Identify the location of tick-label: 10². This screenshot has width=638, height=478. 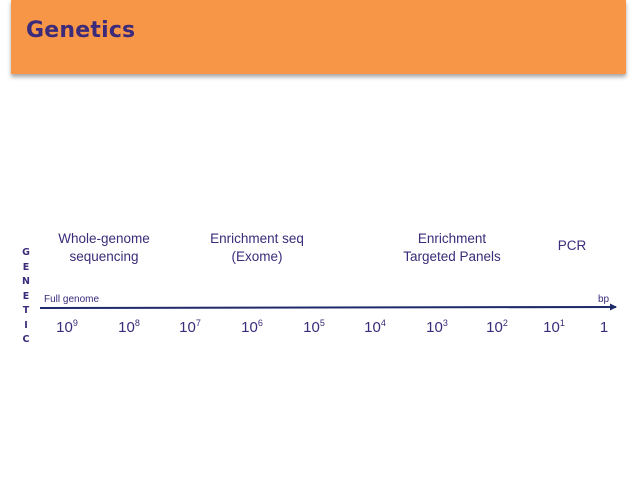
(497, 327).